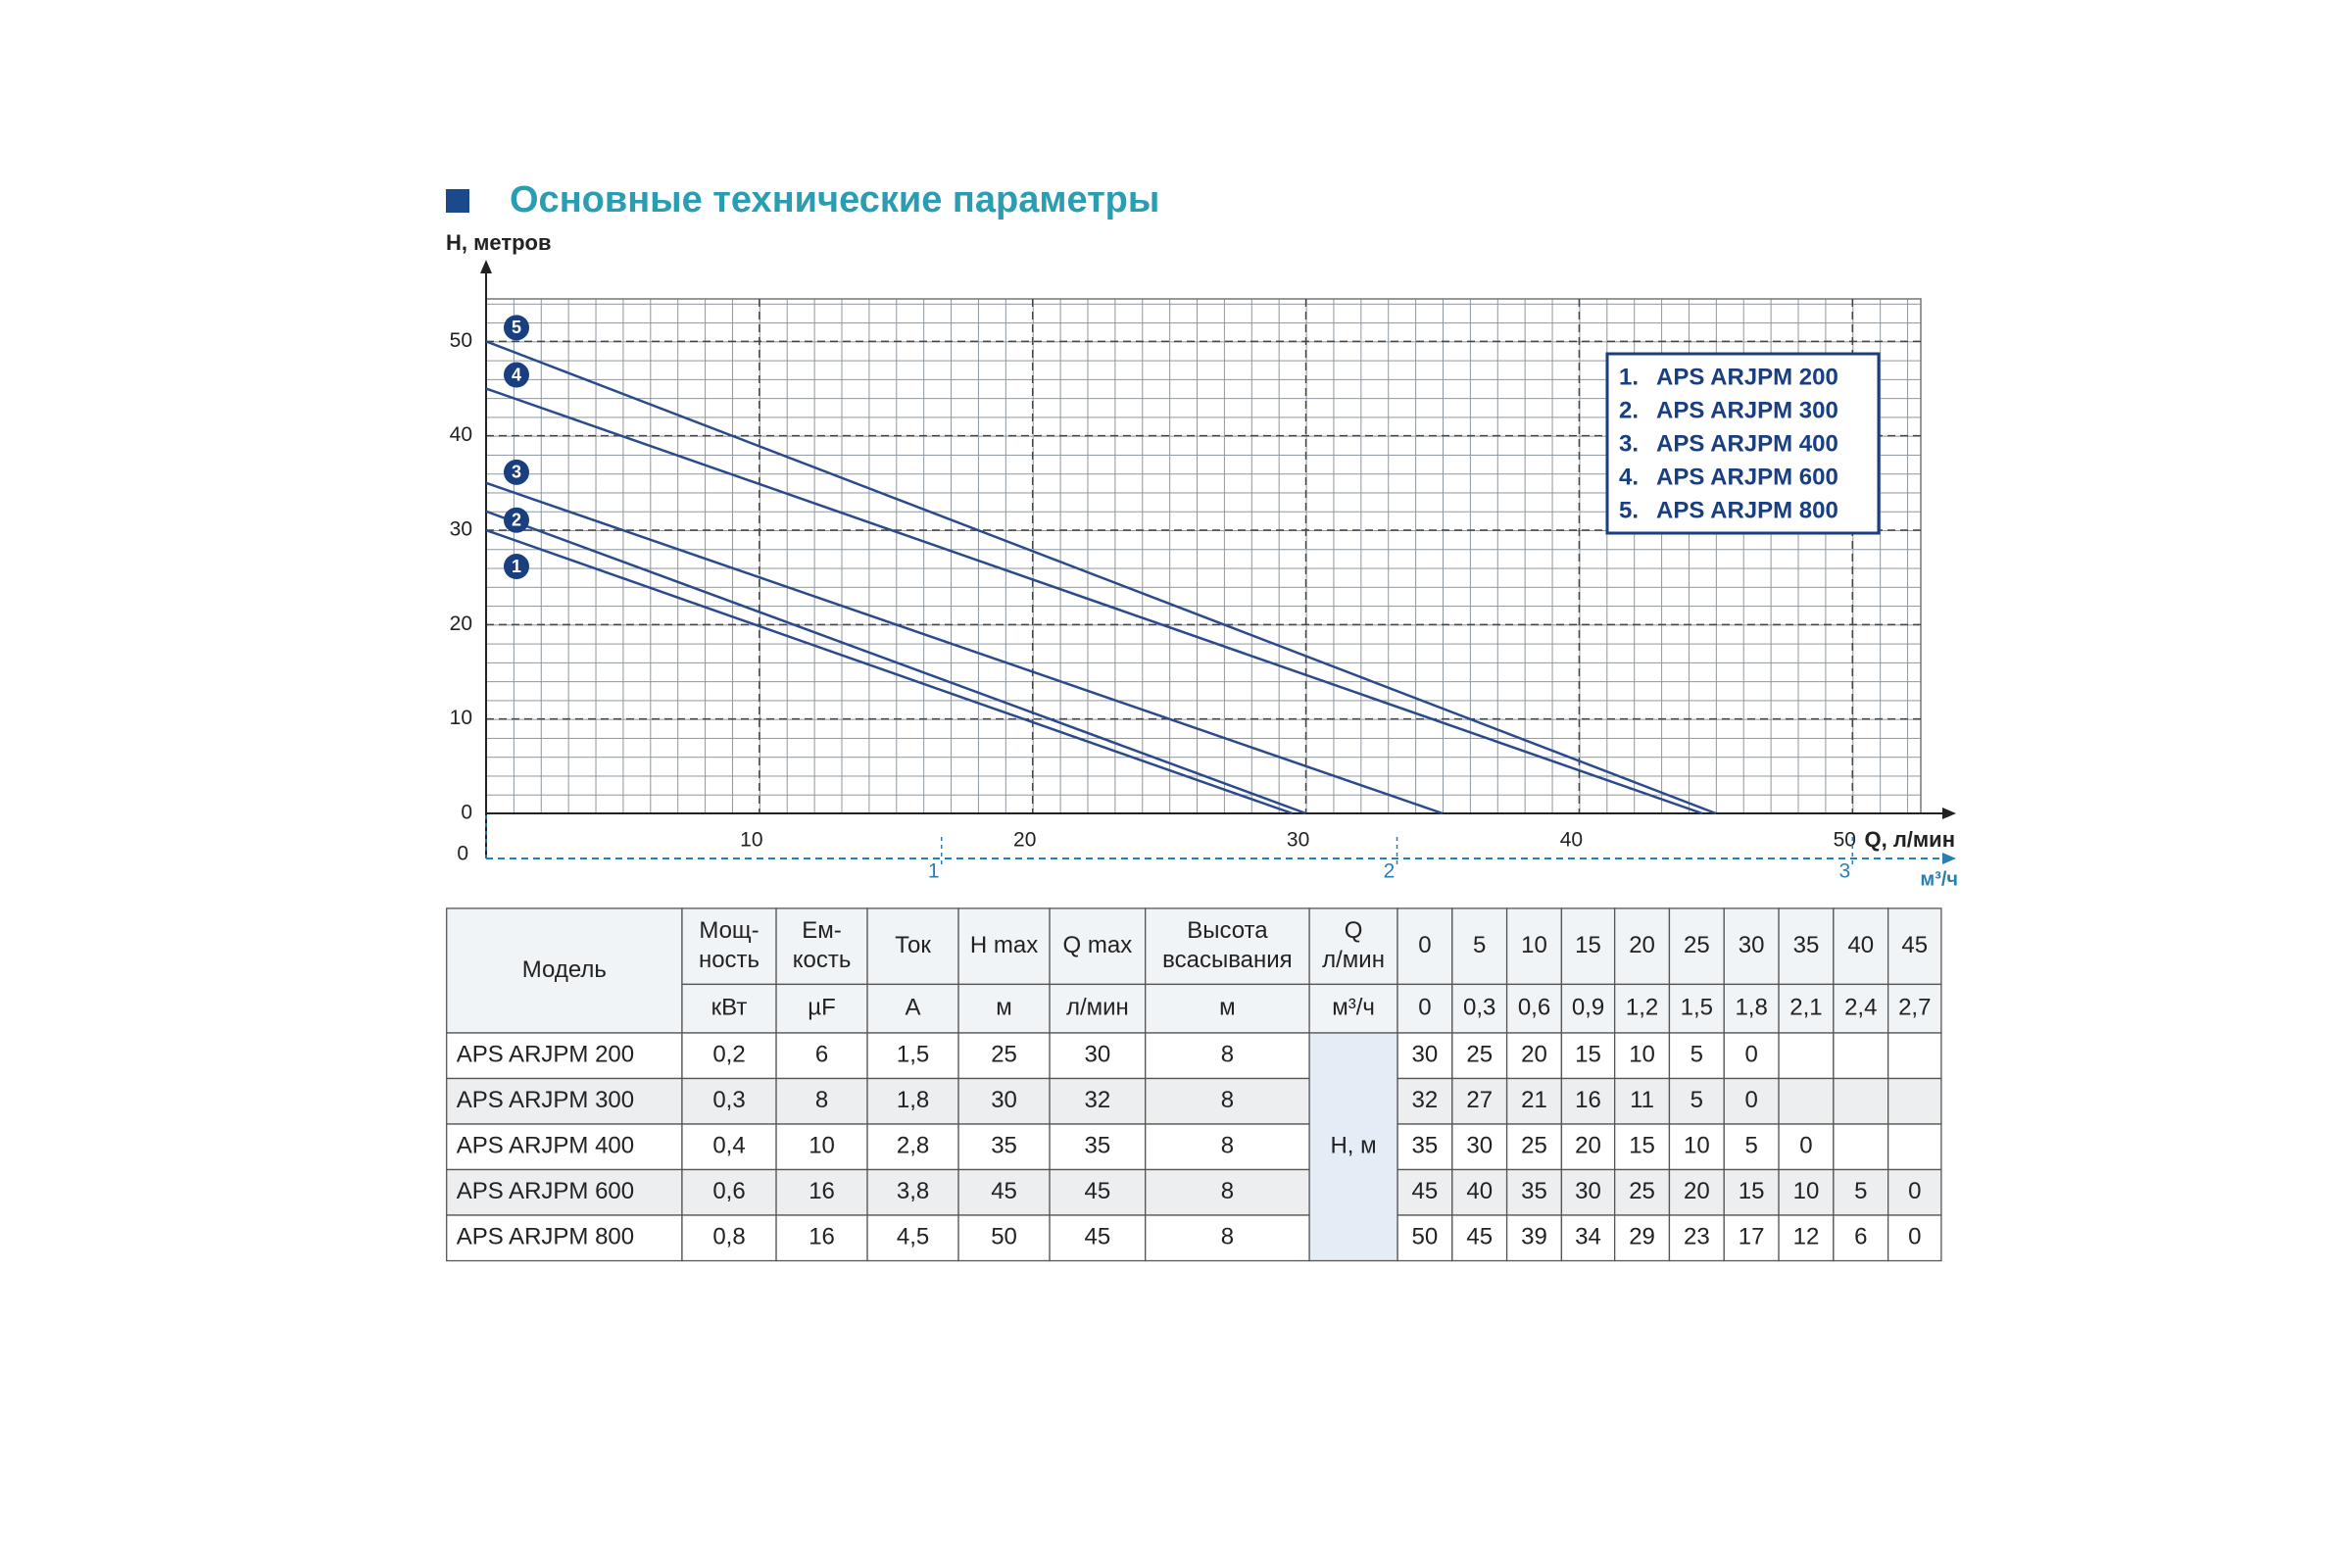  Describe the element at coordinates (1629, 477) in the screenshot. I see `legend-number: 4.` at that location.